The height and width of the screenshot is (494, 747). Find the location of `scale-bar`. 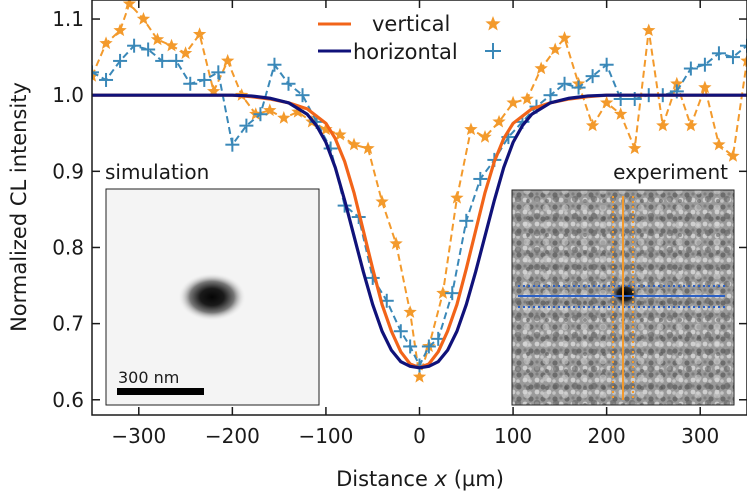

scale-bar is located at coordinates (160, 391).